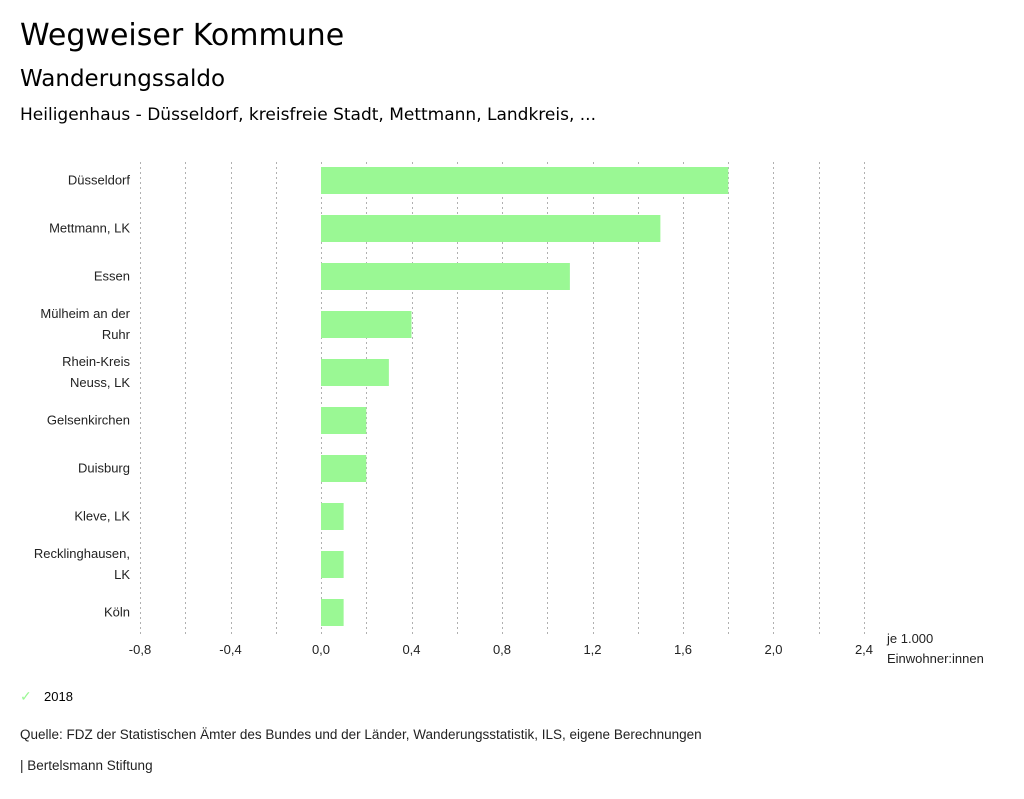  Describe the element at coordinates (85, 313) in the screenshot. I see `category-label: Mülheim an der` at that location.